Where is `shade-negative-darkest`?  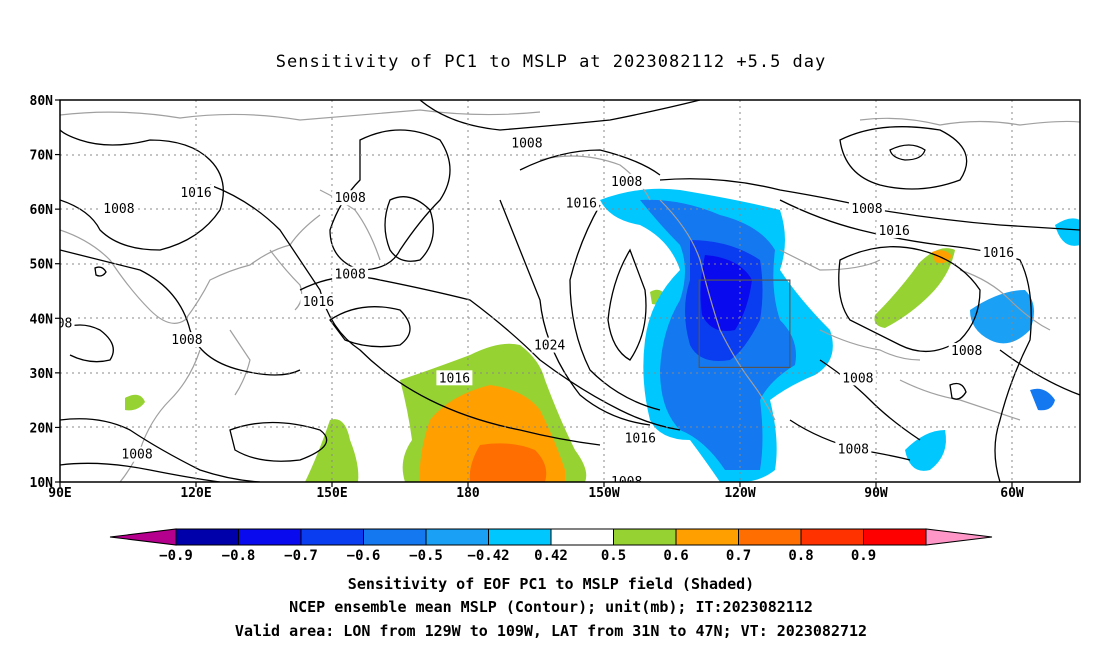
shade-negative-darkest is located at coordinates (726, 293).